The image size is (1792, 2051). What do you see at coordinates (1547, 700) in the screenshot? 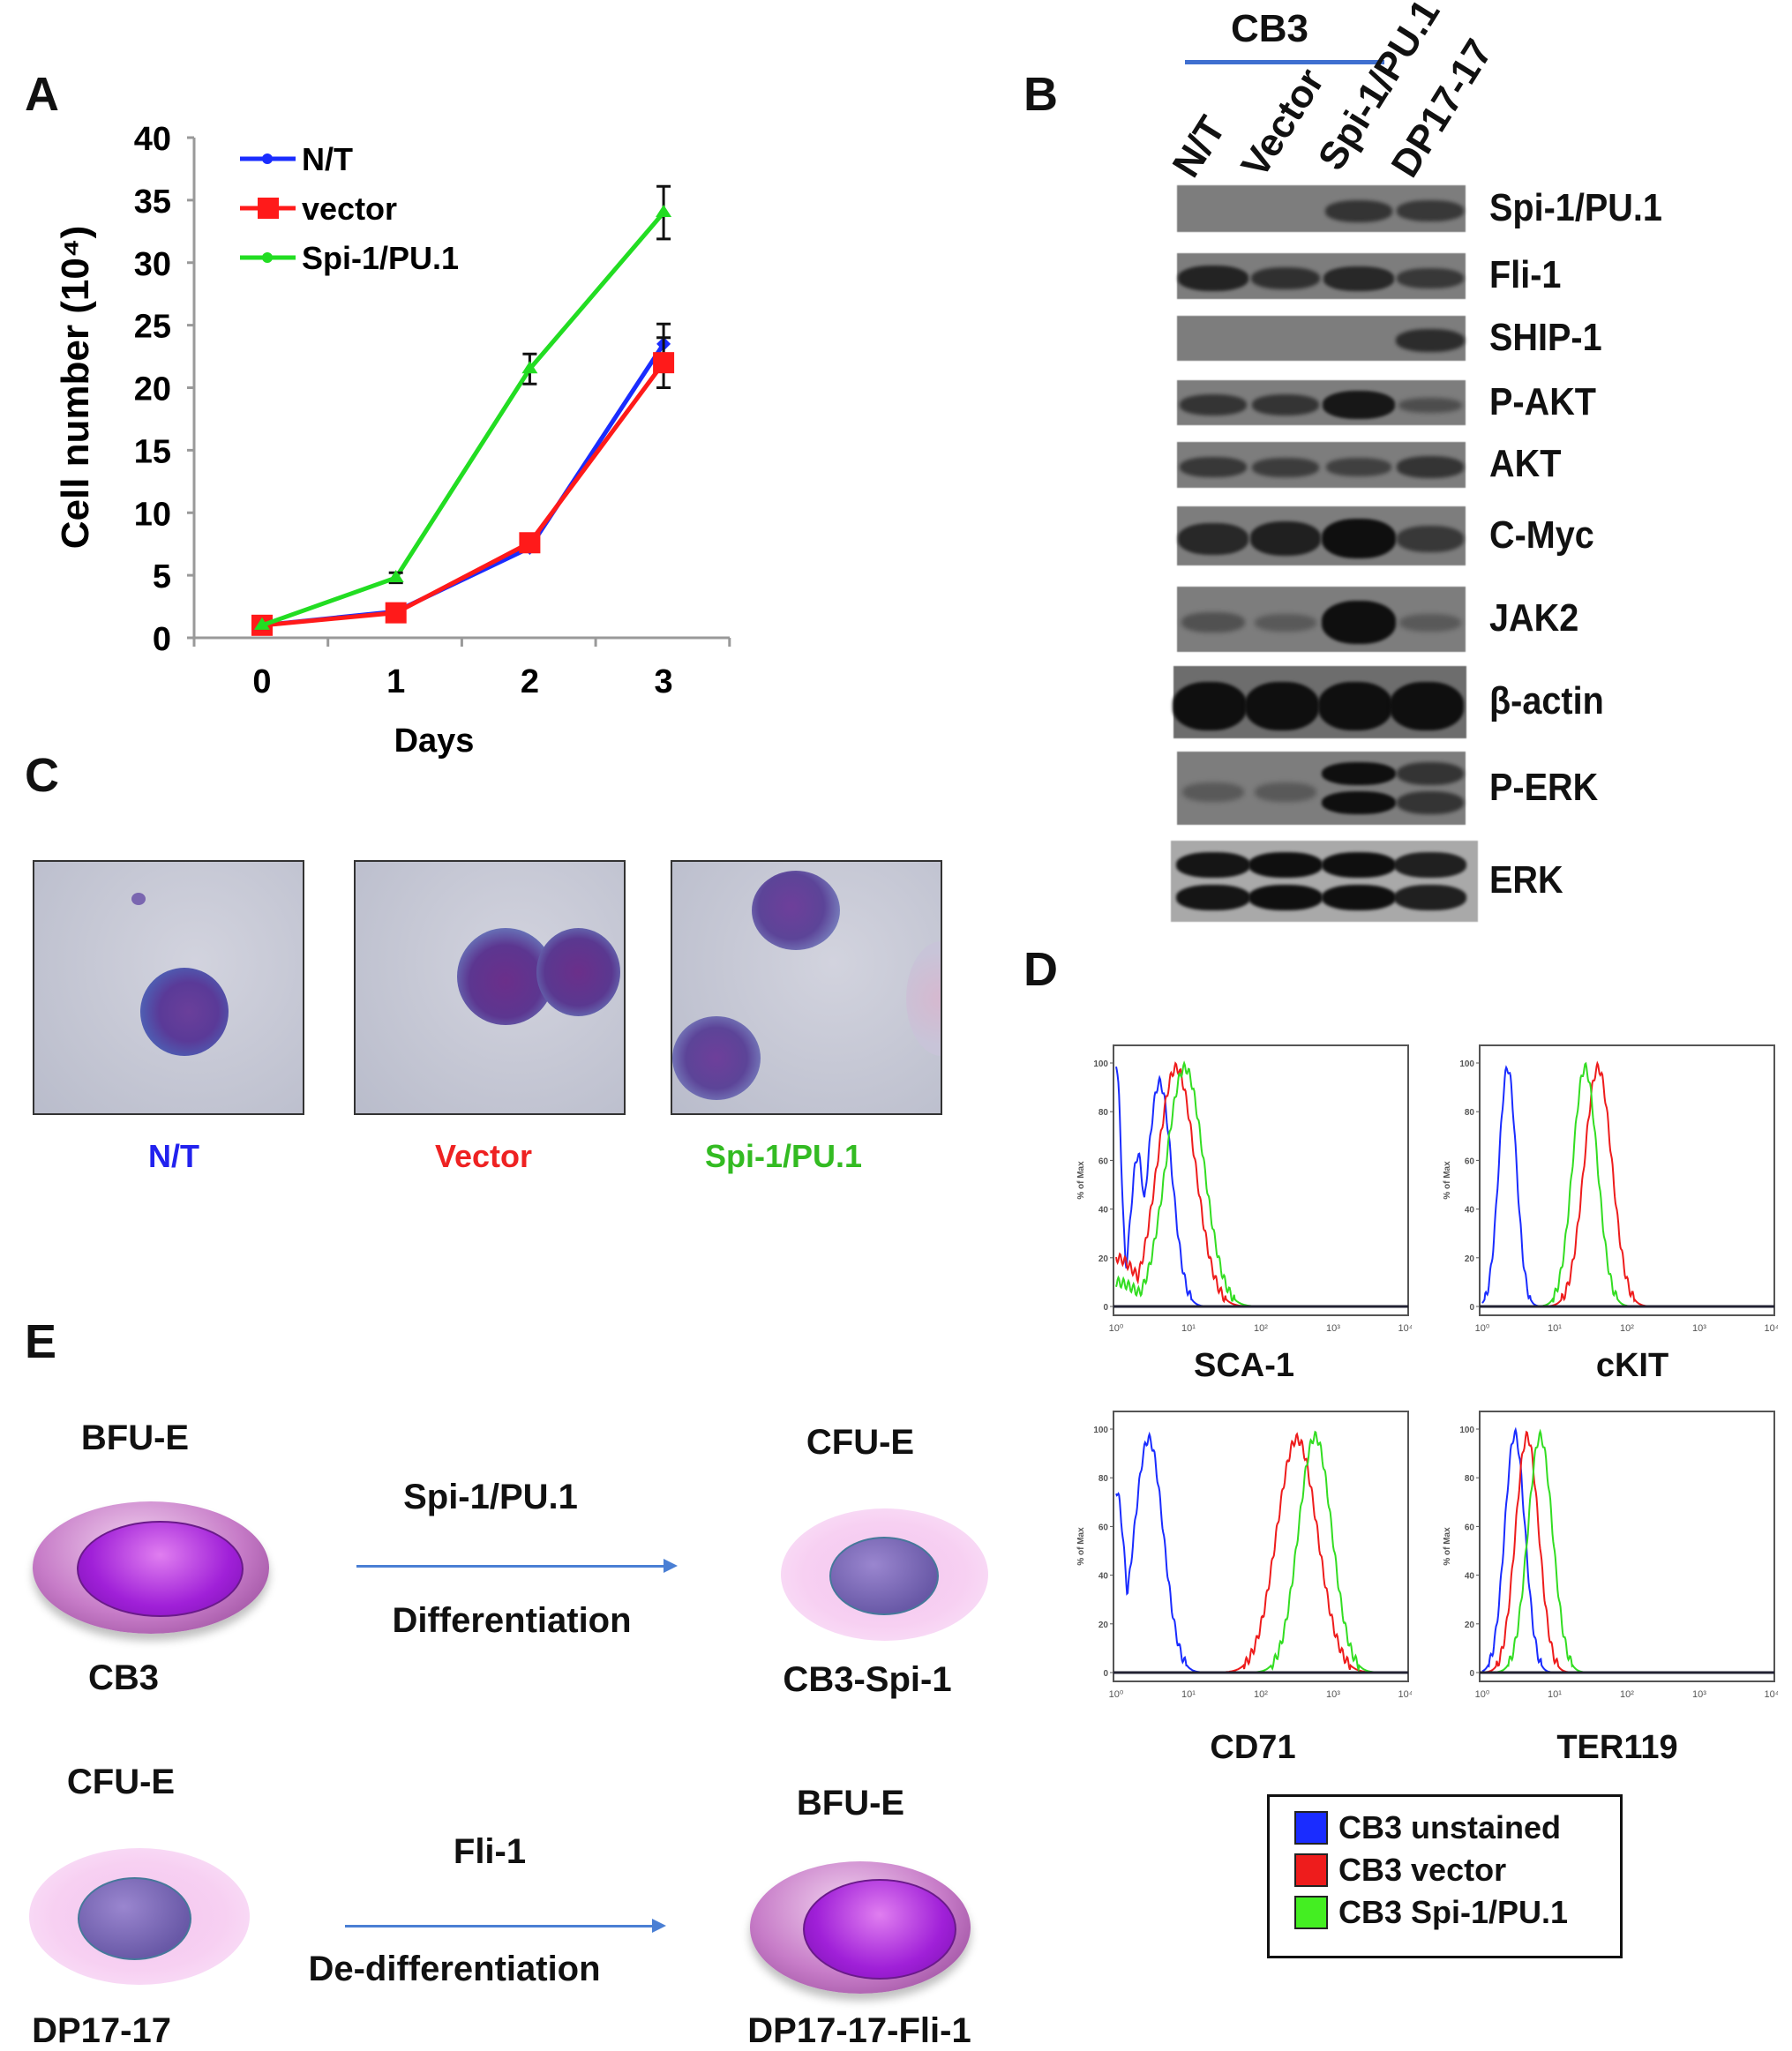
I see `blot-row-label: β-actin` at bounding box center [1547, 700].